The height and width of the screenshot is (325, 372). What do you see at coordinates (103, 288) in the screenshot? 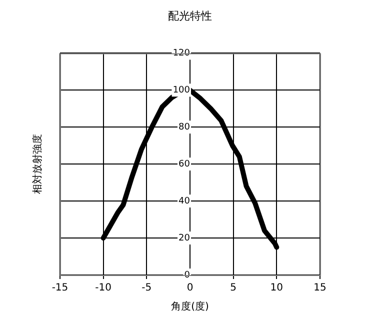
I see `x-tick-label: -10` at bounding box center [103, 288].